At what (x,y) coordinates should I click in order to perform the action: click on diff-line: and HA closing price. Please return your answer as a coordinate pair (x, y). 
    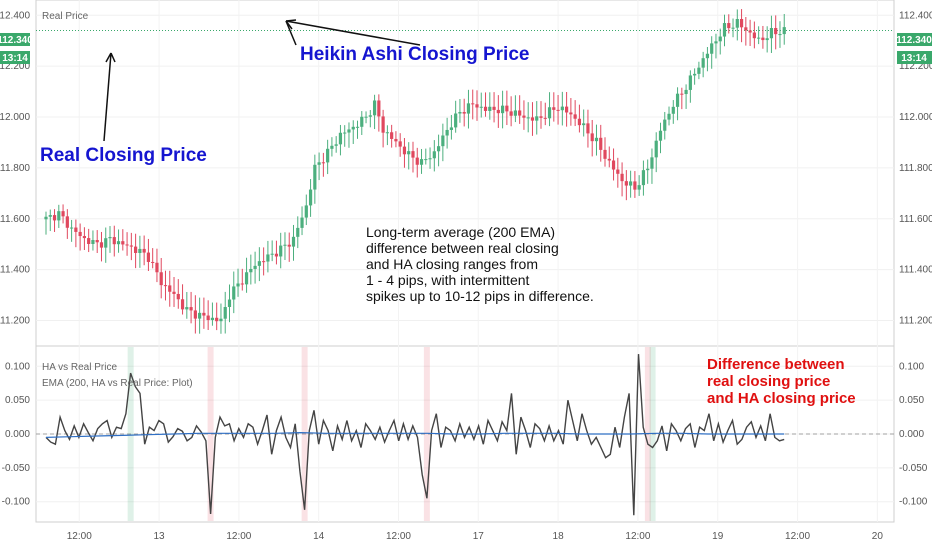
    Looking at the image, I should click on (781, 398).